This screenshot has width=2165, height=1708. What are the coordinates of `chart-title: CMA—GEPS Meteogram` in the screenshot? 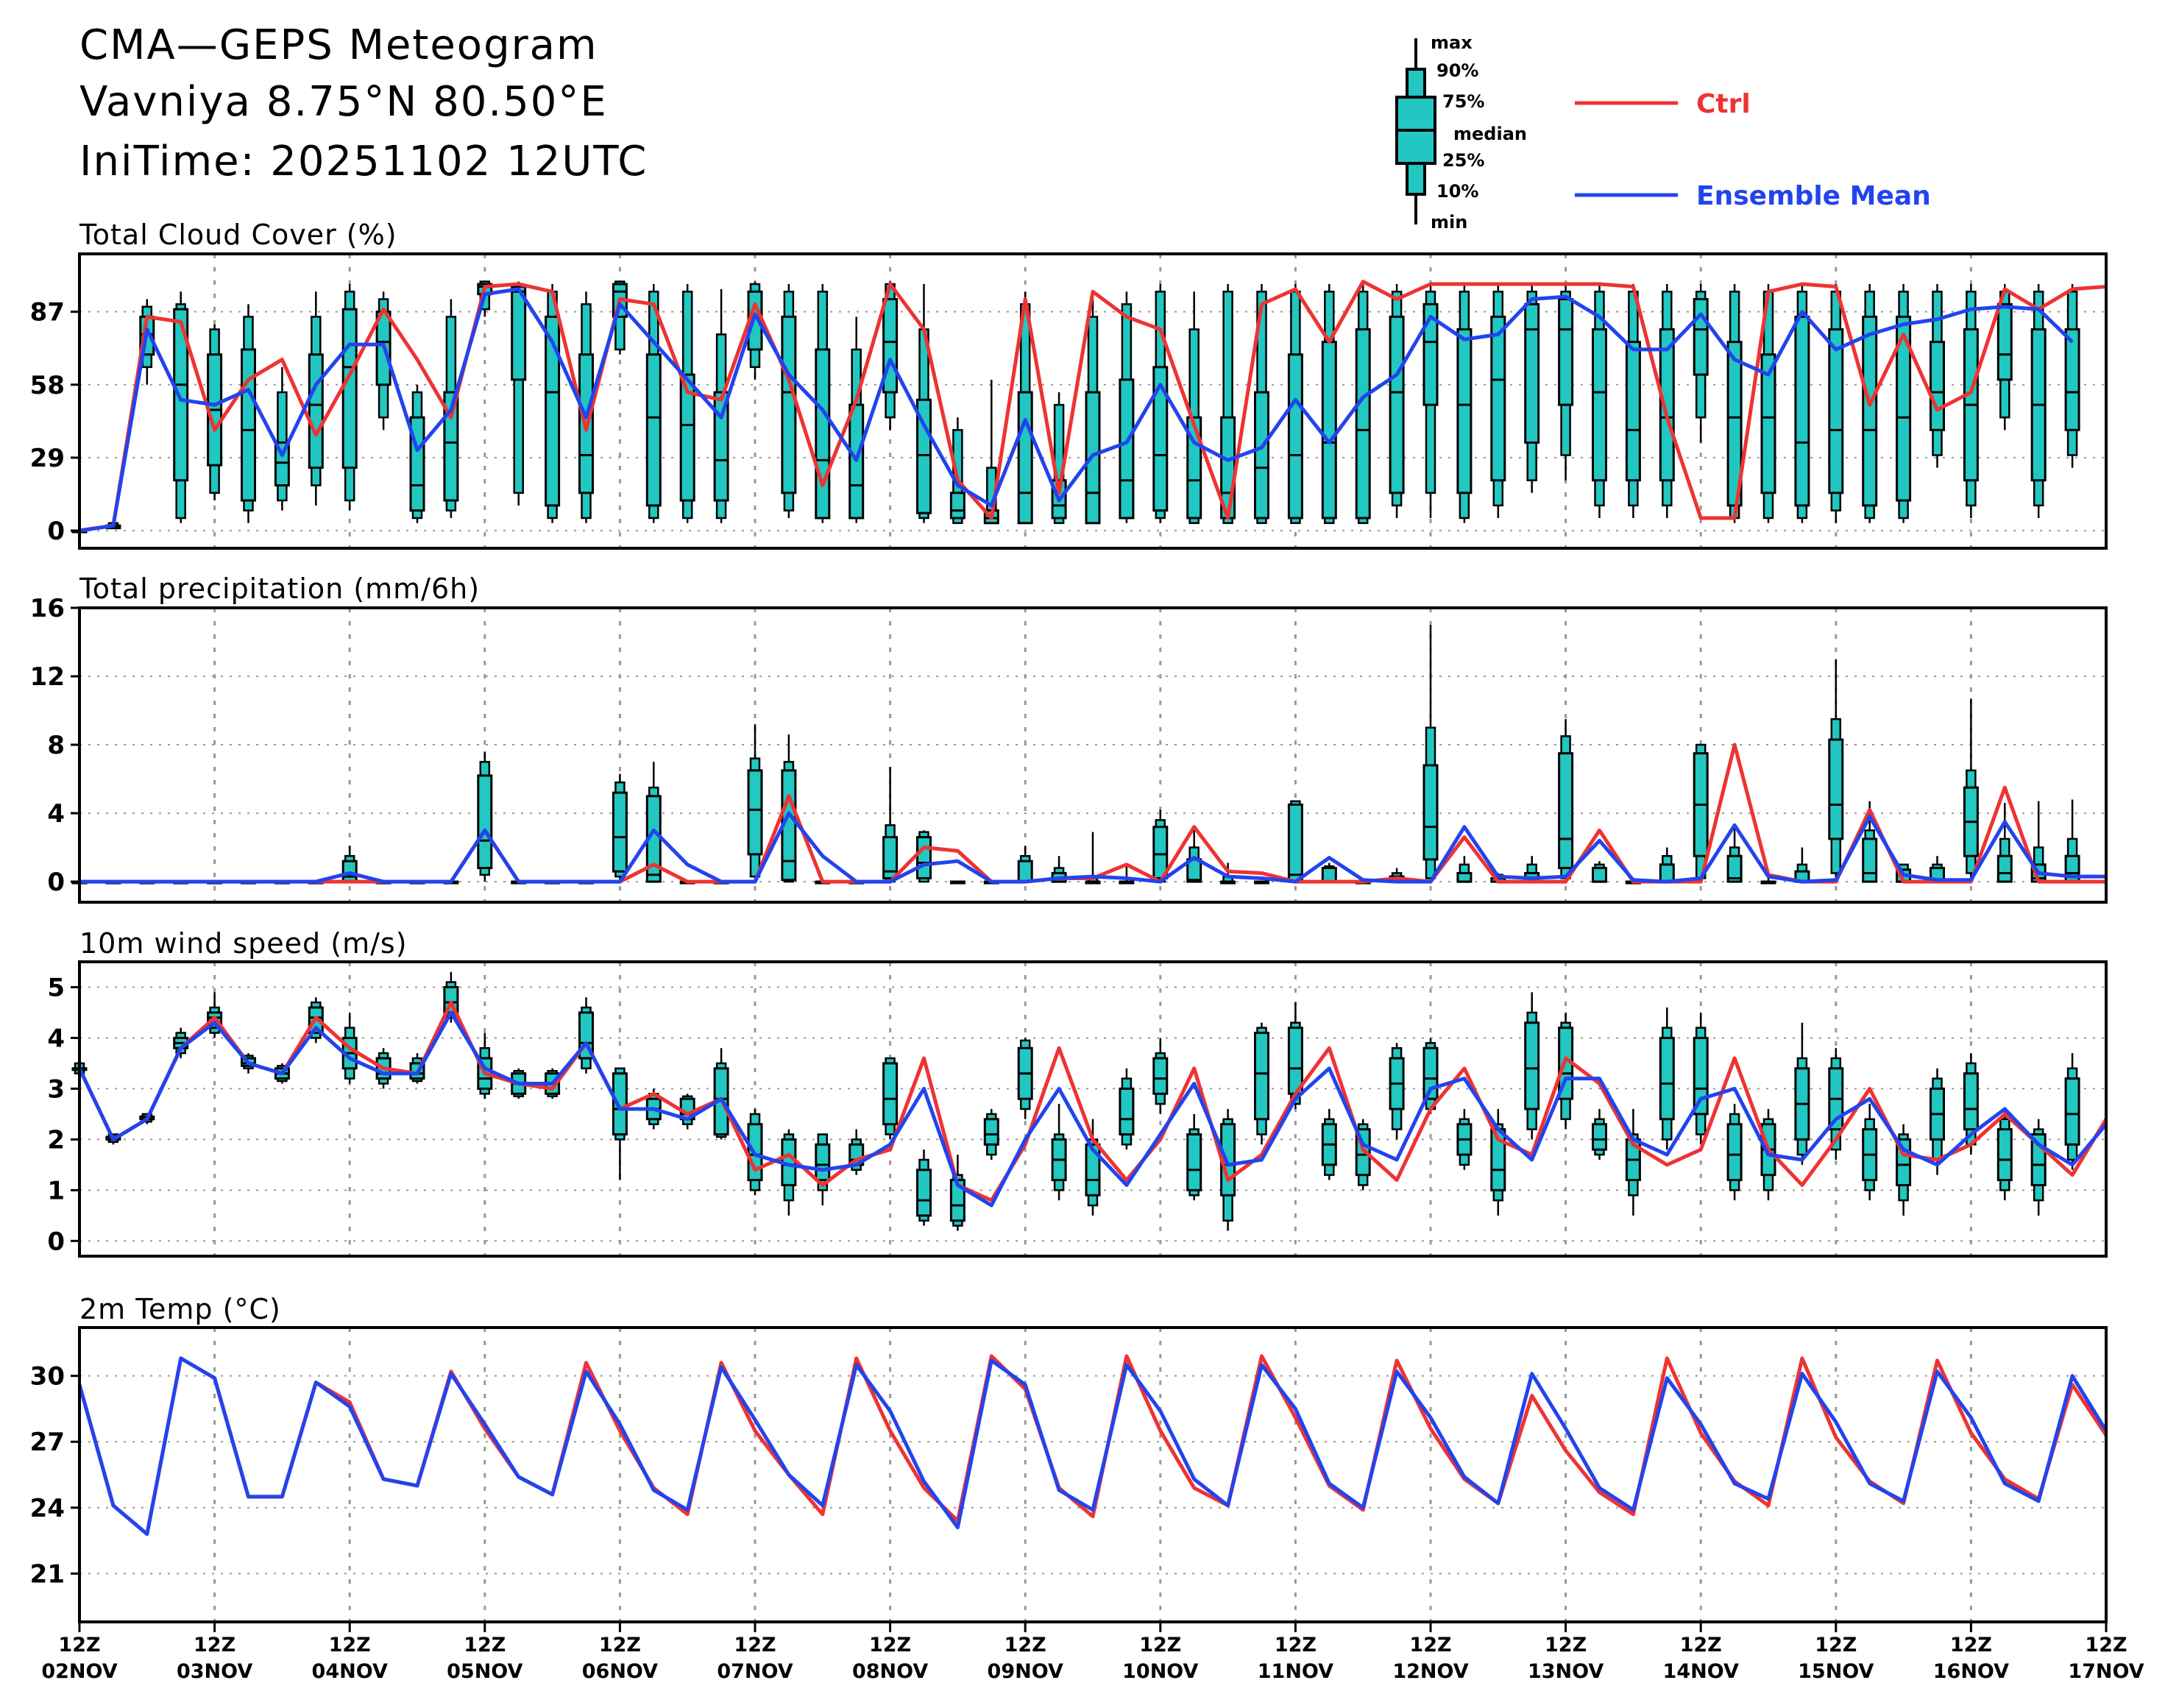 It's located at (338, 45).